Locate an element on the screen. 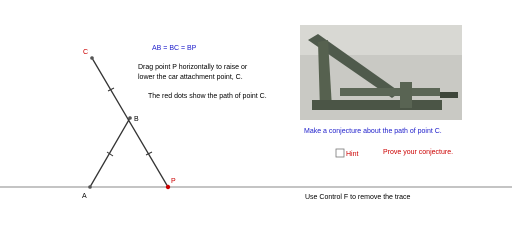 The height and width of the screenshot is (240, 512). label-c: C is located at coordinates (85, 52).